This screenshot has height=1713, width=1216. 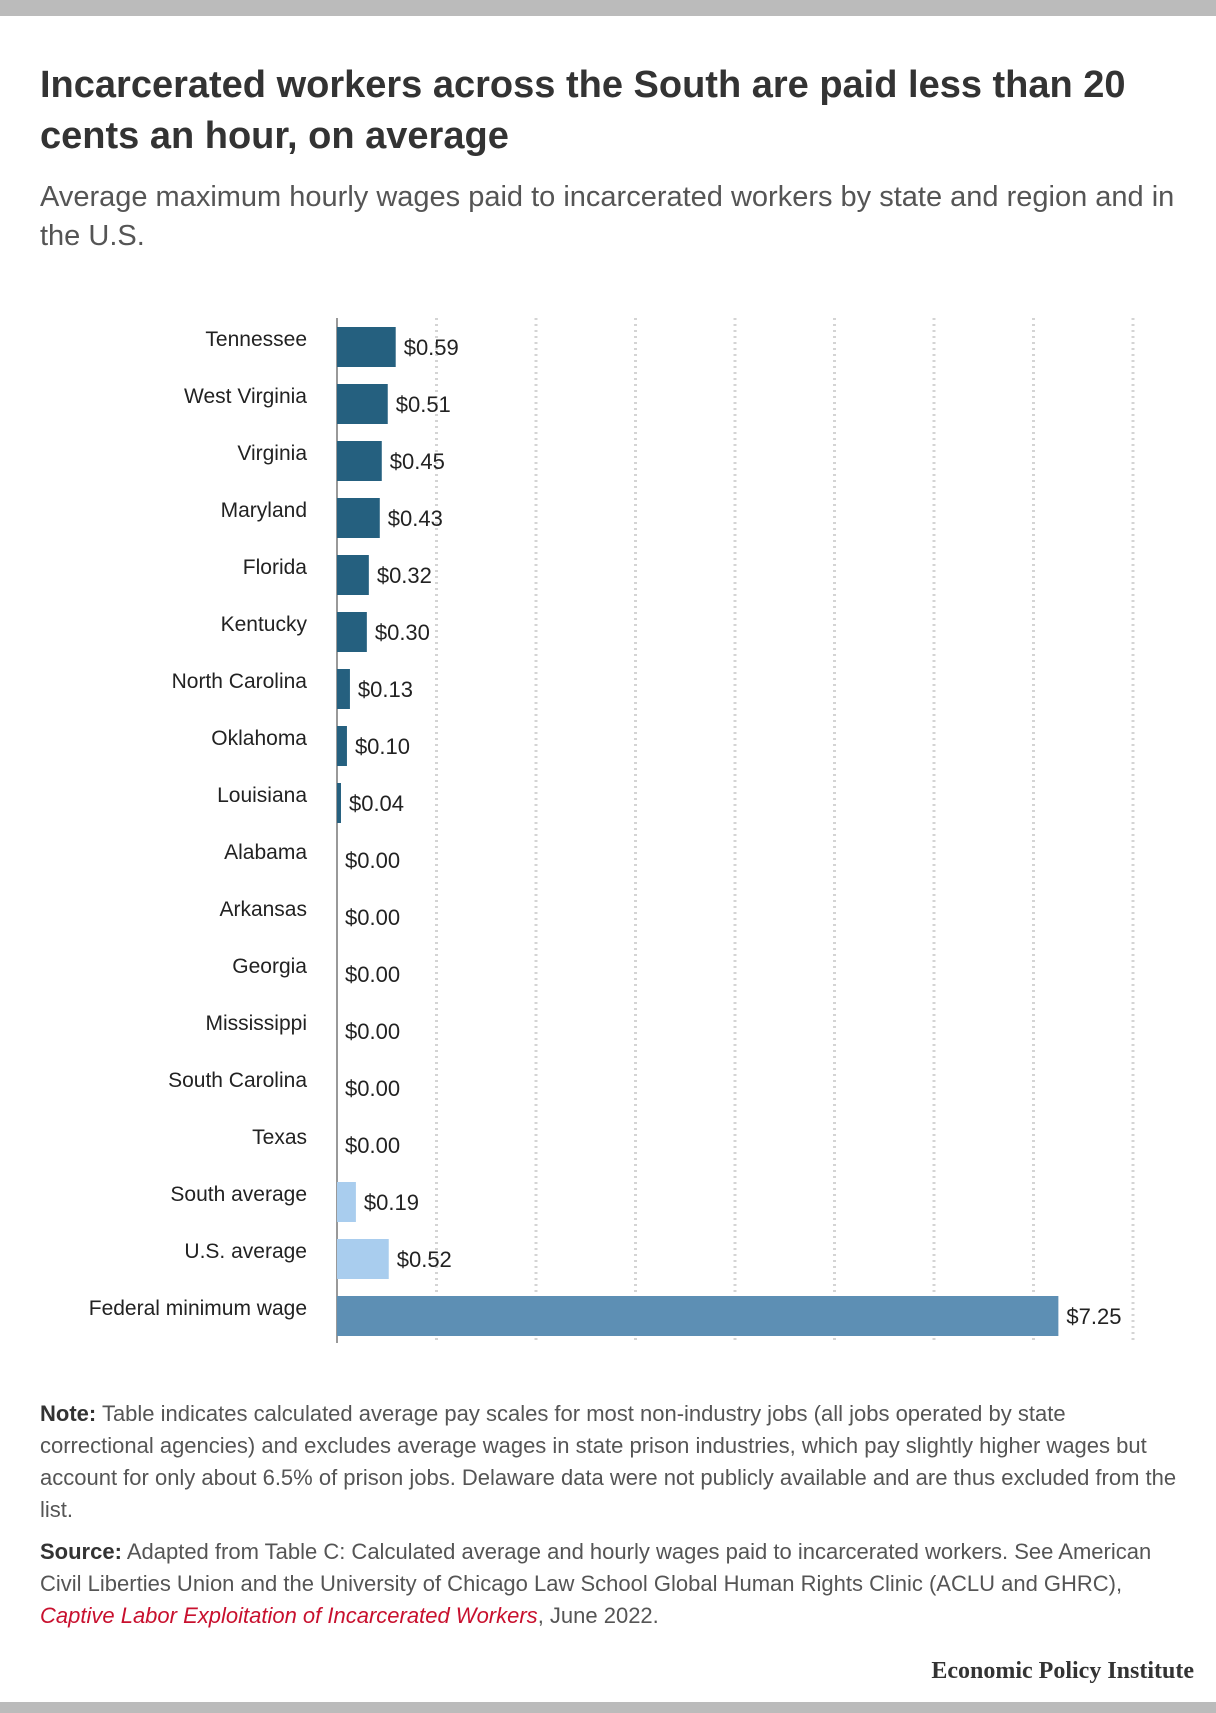 What do you see at coordinates (415, 518) in the screenshot?
I see `value-label: $0.43` at bounding box center [415, 518].